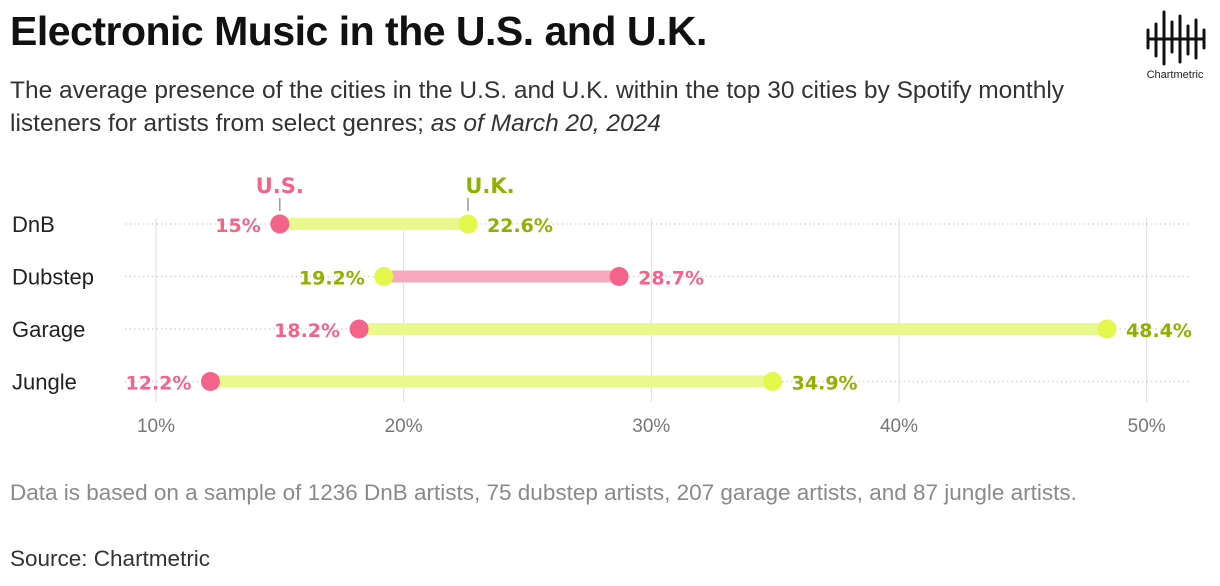 This screenshot has width=1220, height=586. I want to click on us-value-label: 18.2%, so click(307, 331).